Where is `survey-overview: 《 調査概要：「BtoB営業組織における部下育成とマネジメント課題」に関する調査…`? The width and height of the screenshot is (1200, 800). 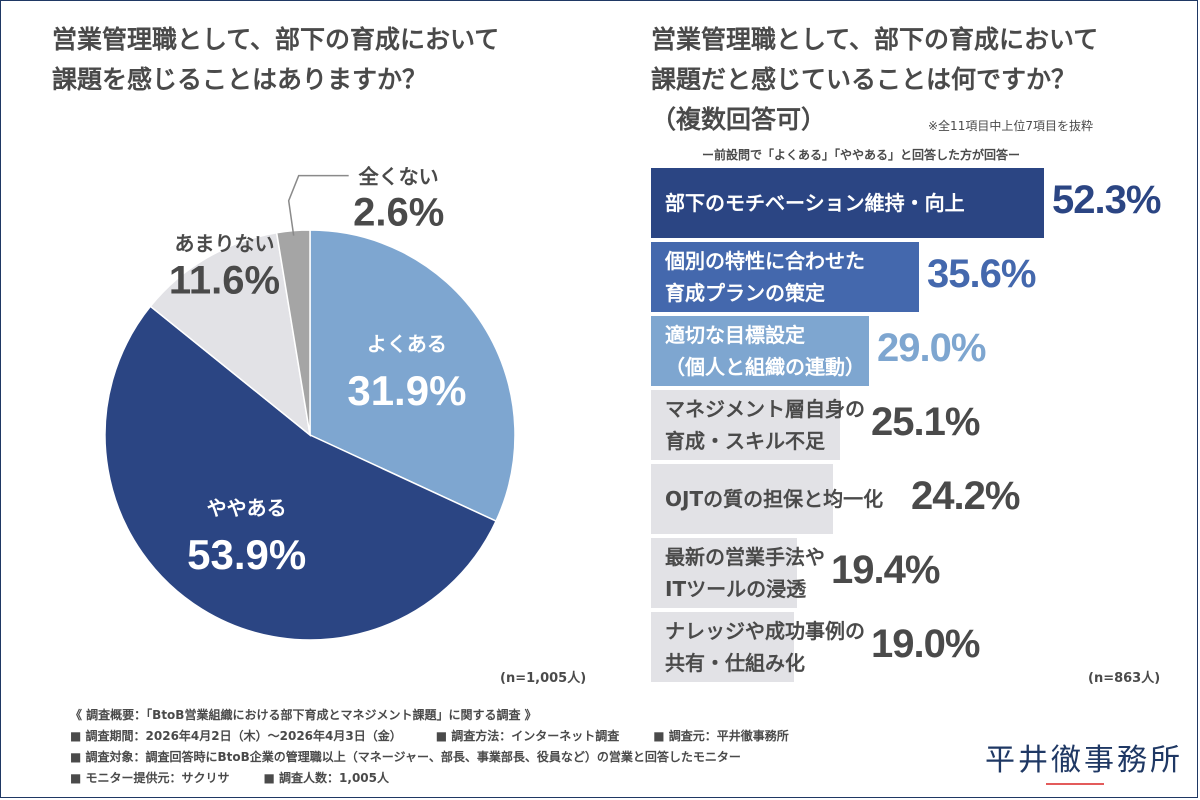
survey-overview: 《 調査概要：「BtoB営業組織における部下育成とマネジメント課題」に関する調査… is located at coordinates (429, 747).